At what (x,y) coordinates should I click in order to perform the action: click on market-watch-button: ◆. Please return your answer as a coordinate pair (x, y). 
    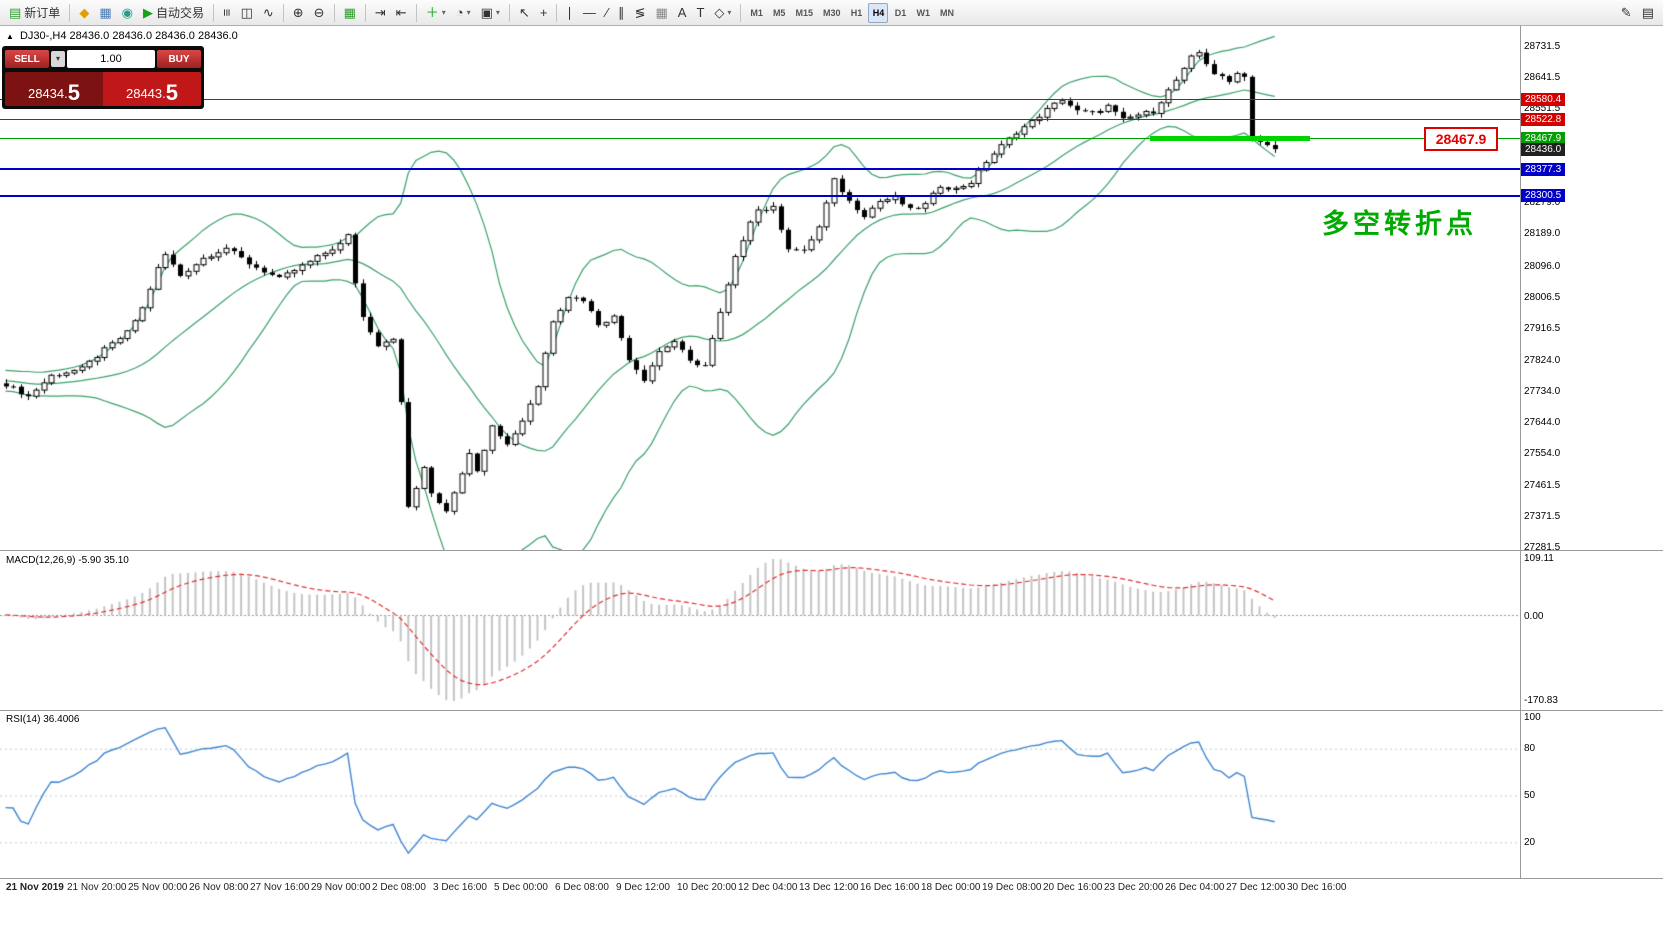
    Looking at the image, I should click on (84, 13).